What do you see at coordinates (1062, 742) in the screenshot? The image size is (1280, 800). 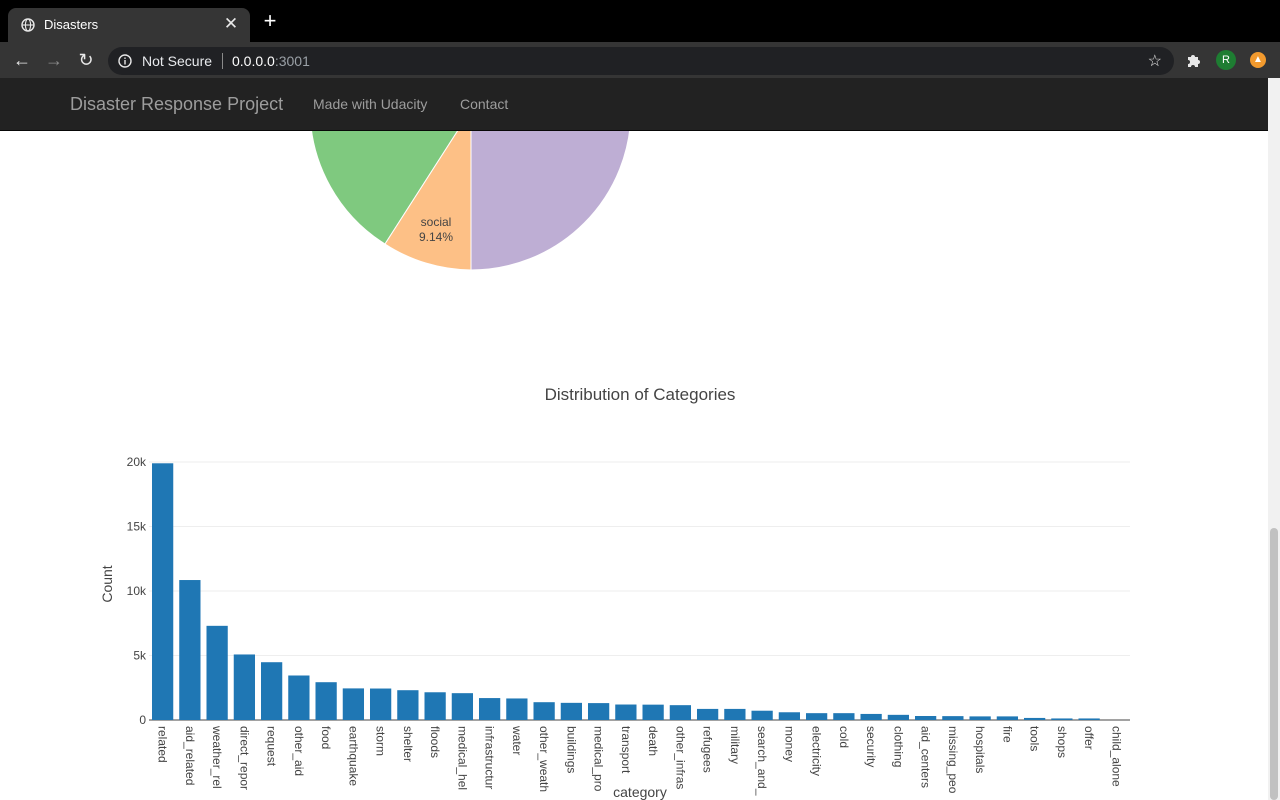 I see `x-tick-label: shops` at bounding box center [1062, 742].